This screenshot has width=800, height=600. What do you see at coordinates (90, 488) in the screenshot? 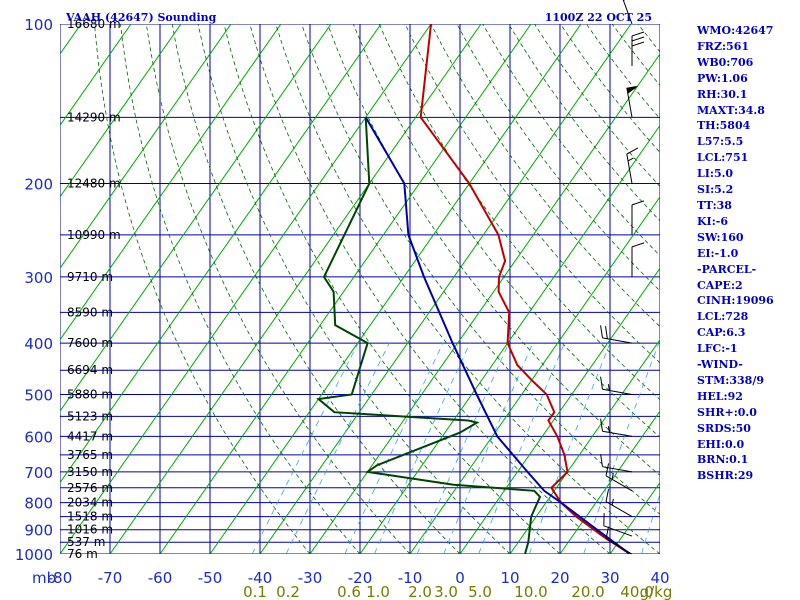
I see `height-level-label: 2576 m` at bounding box center [90, 488].